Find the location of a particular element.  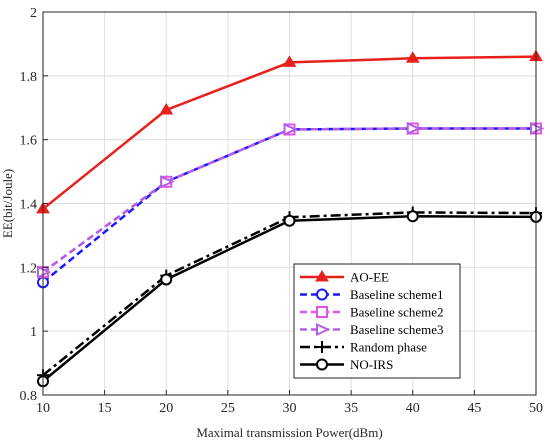

x-tick-label: 45 is located at coordinates (474, 408).